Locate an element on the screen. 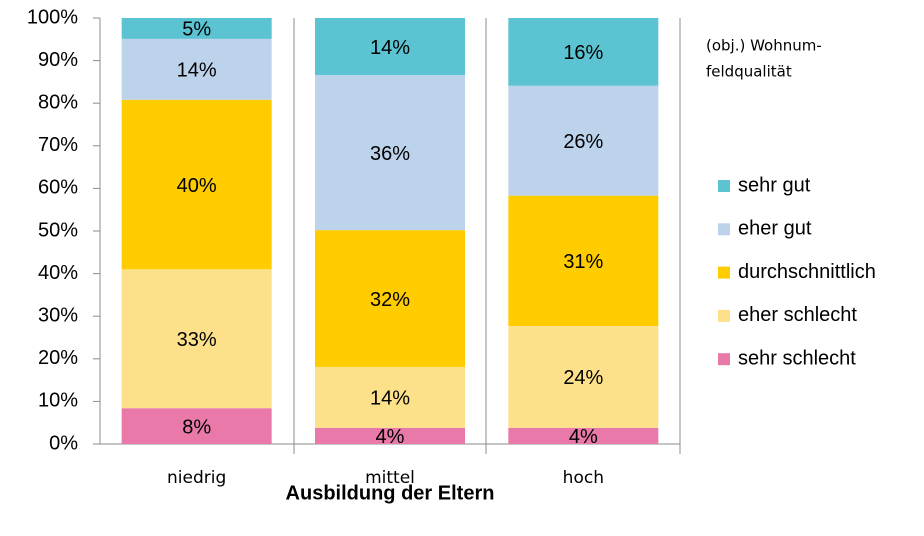 The image size is (924, 536). legend-label: sehr gut is located at coordinates (774, 185).